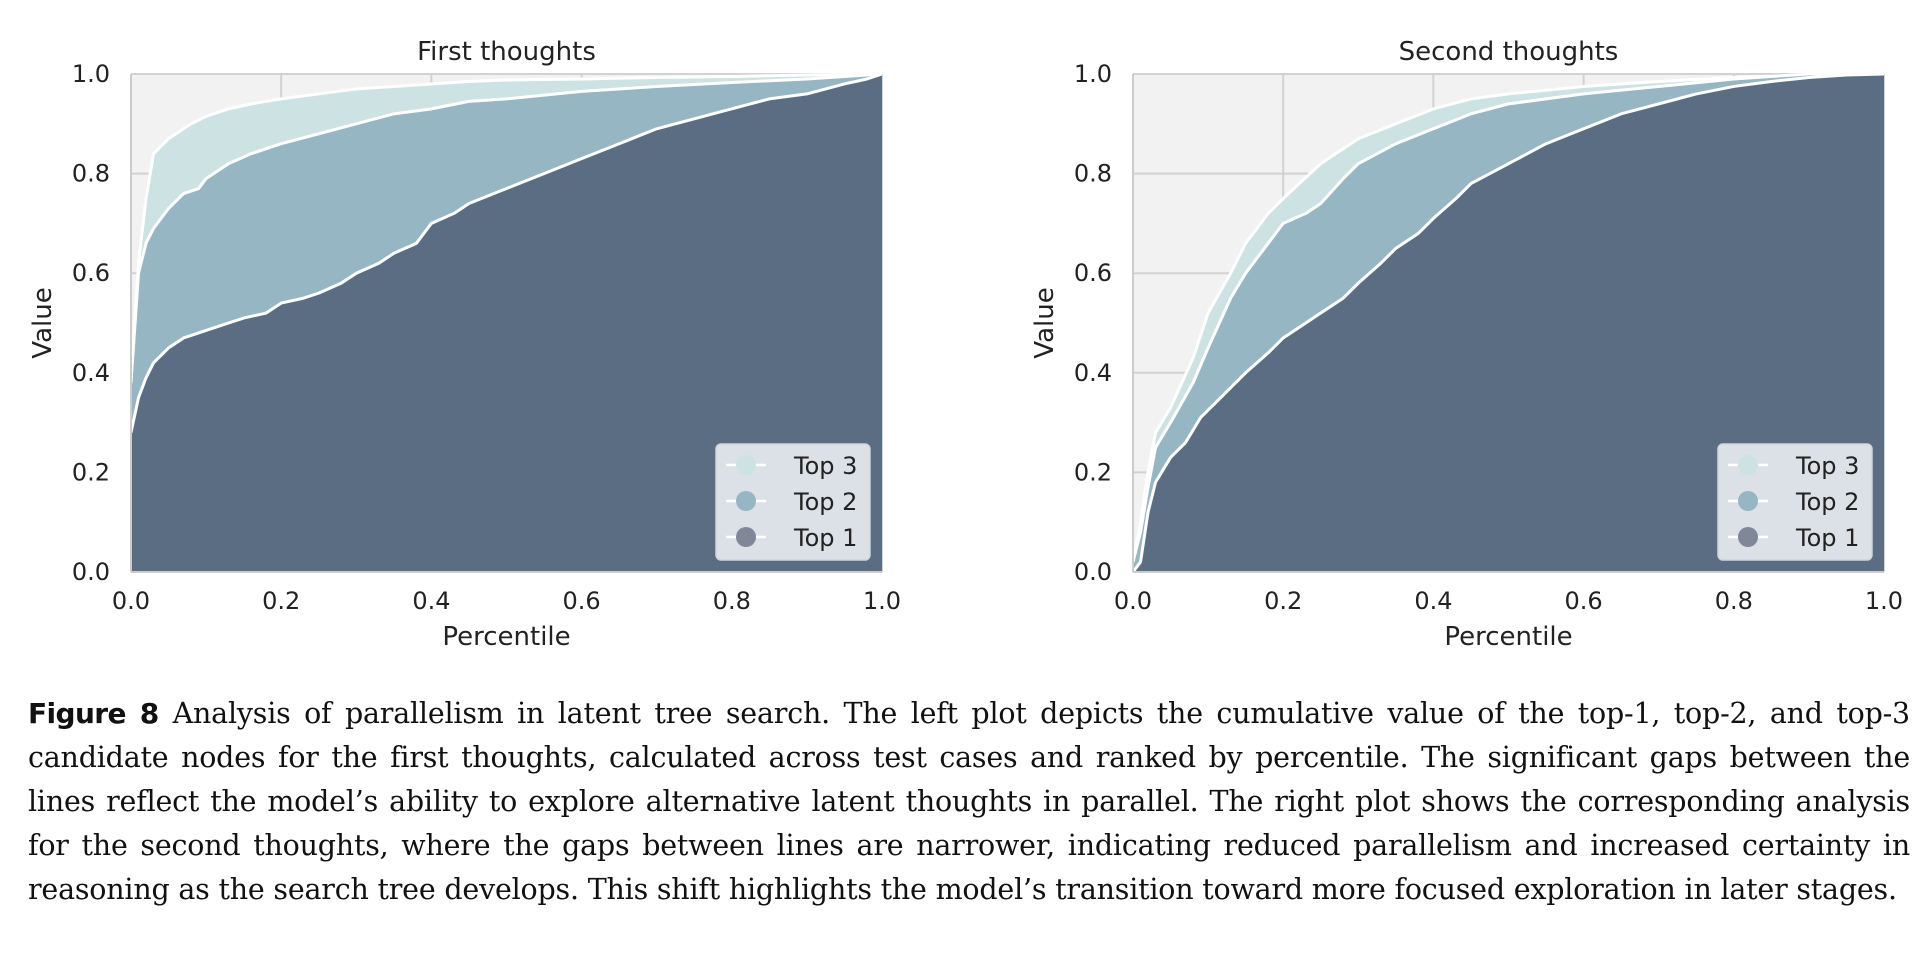 This screenshot has width=1926, height=972. I want to click on chart-title: Second thoughts, so click(1509, 52).